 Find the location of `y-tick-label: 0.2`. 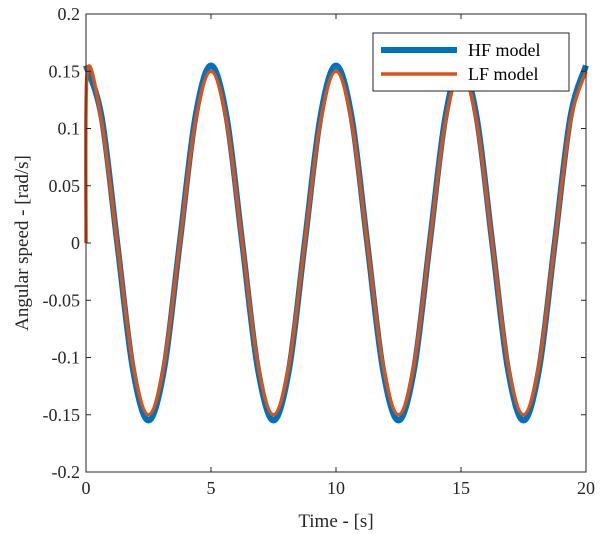

y-tick-label: 0.2 is located at coordinates (69, 14).